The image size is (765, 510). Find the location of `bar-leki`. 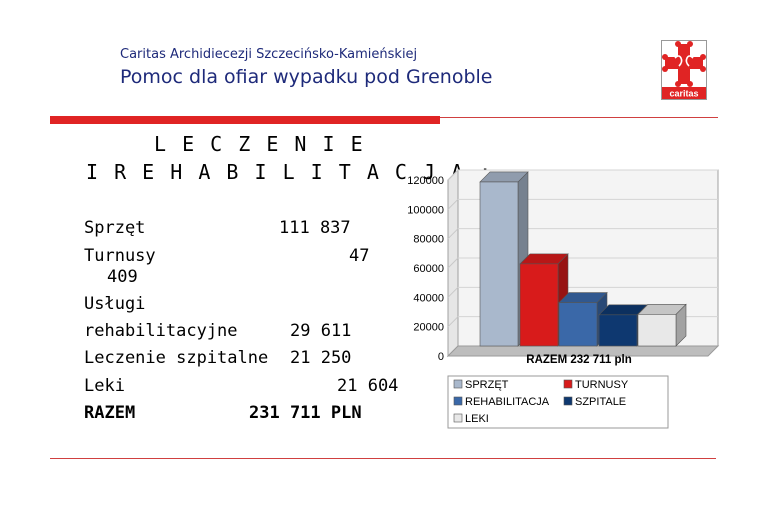

bar-leki is located at coordinates (662, 325).